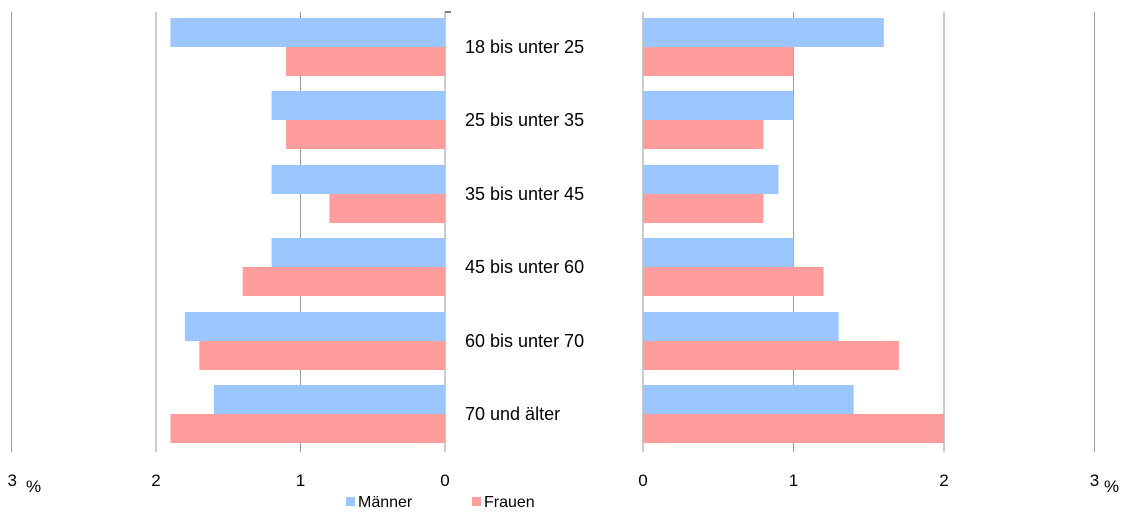 Image resolution: width=1128 pixels, height=516 pixels. What do you see at coordinates (444, 480) in the screenshot?
I see `left-tick-label-0: 0` at bounding box center [444, 480].